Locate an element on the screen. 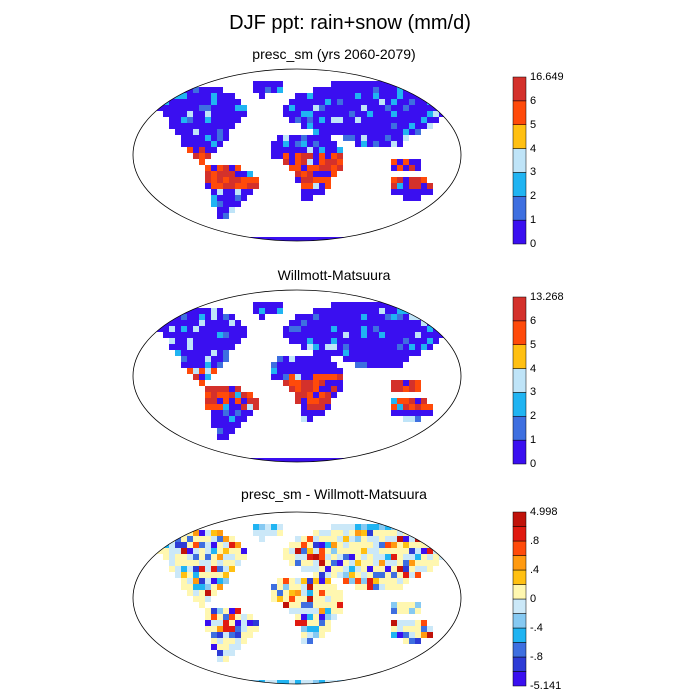 The width and height of the screenshot is (700, 700). colorbar-tick-label: .8 is located at coordinates (535, 541).